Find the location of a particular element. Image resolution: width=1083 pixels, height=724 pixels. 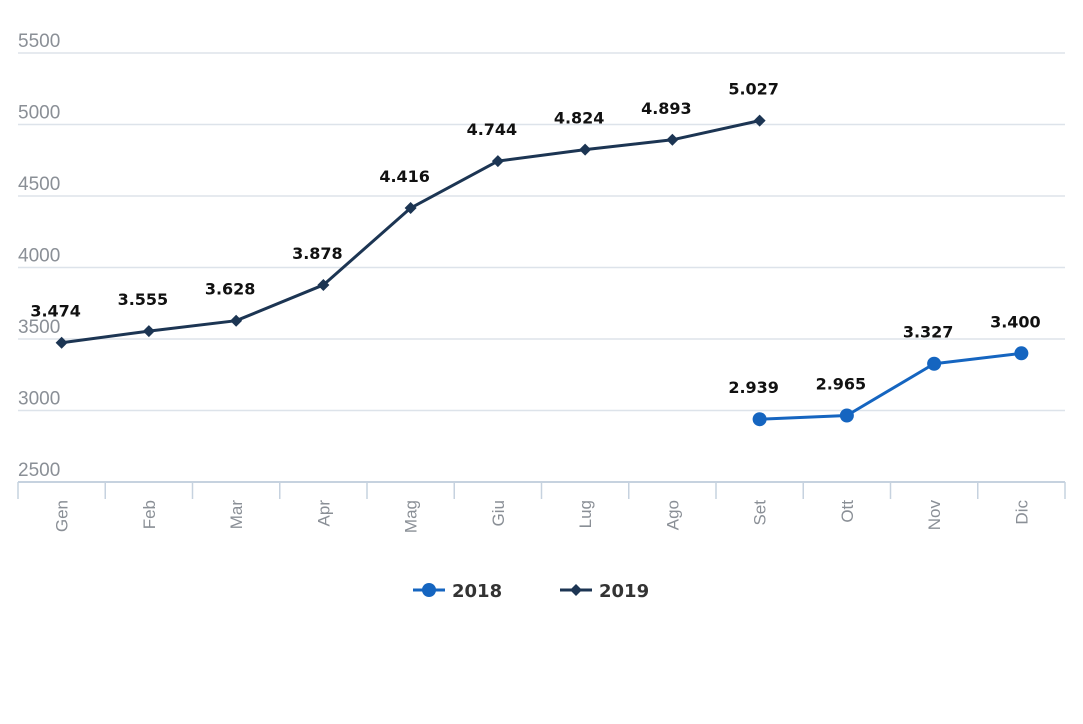

x-tick-label: Dic is located at coordinates (1021, 512).